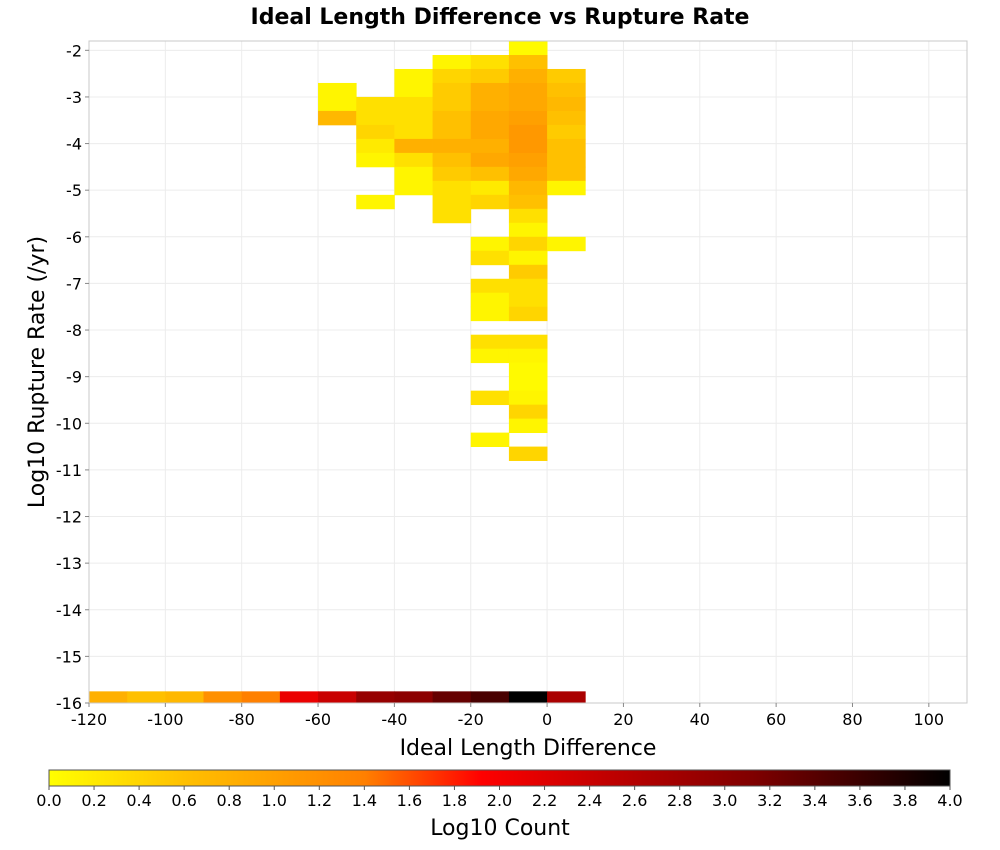  What do you see at coordinates (74, 144) in the screenshot?
I see `y-tick-label: -4` at bounding box center [74, 144].